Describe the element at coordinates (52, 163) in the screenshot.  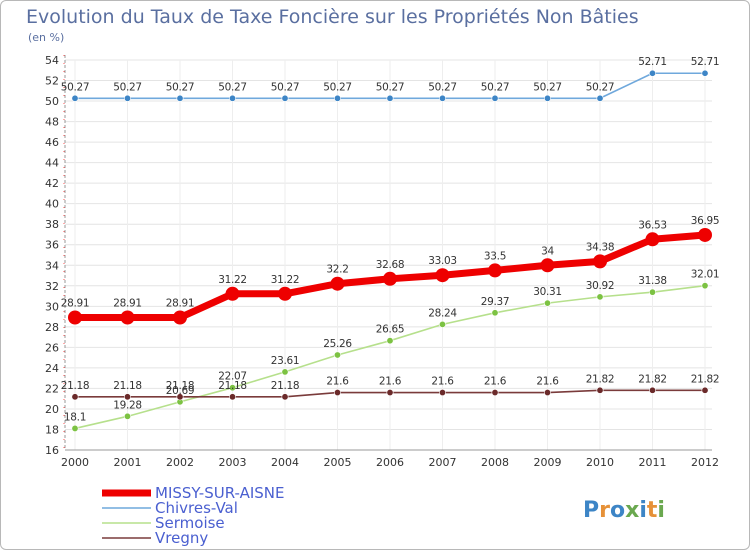
I see `y-tick-label: 44` at that location.